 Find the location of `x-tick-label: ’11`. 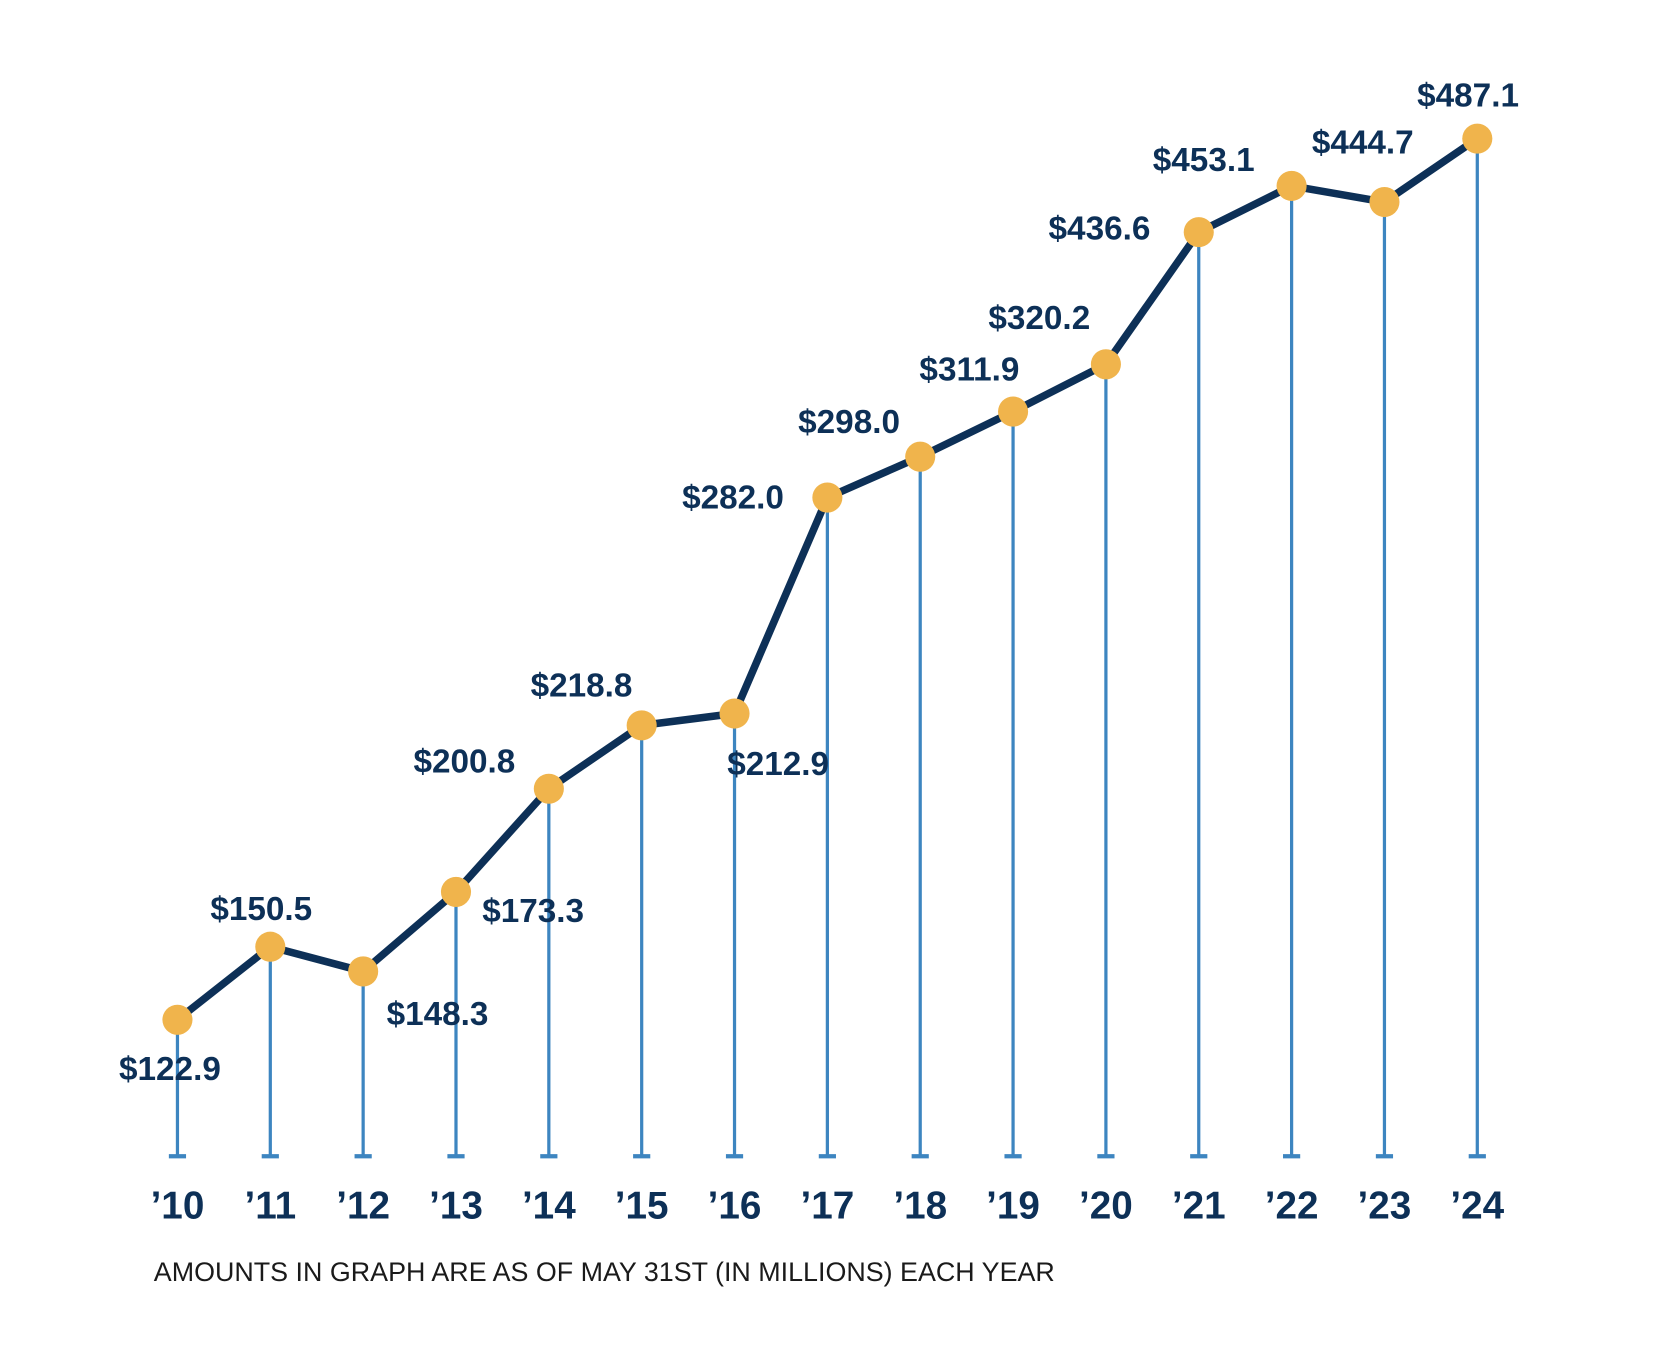

x-tick-label: ’11 is located at coordinates (270, 1206).